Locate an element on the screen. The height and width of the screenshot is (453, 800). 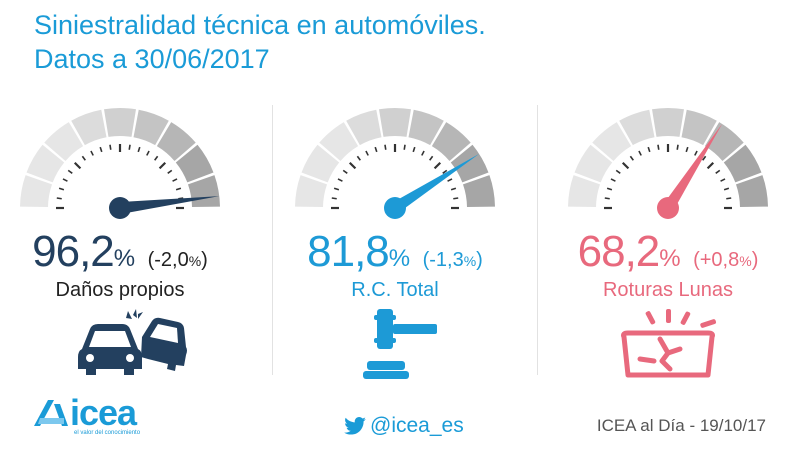
car-crash-icon is located at coordinates (132, 342).